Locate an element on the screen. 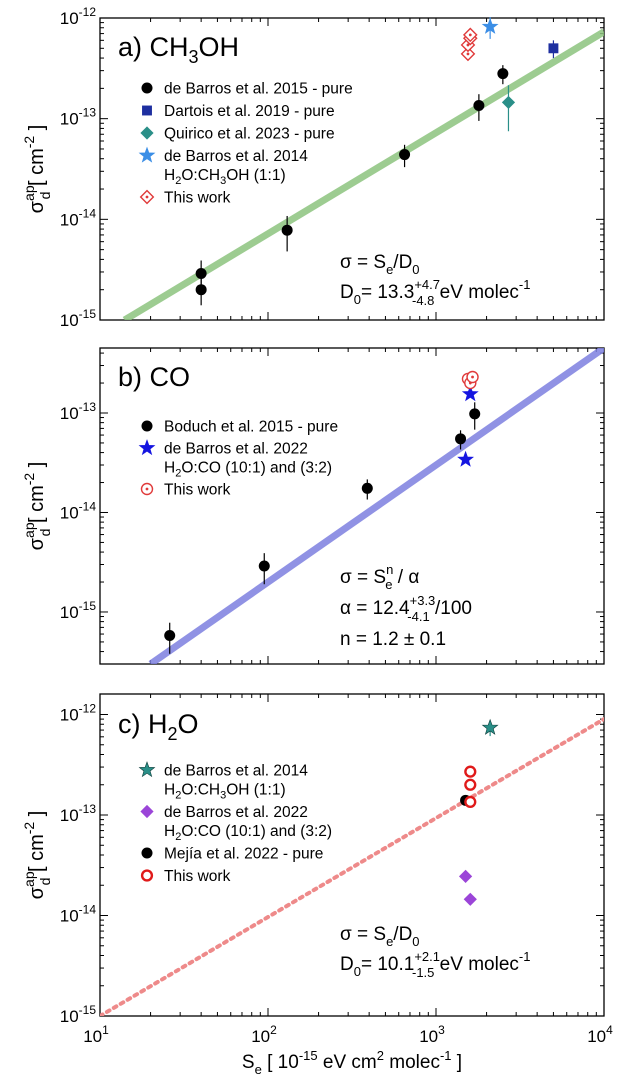  legend-label: Dartois et al. 2019 - pure is located at coordinates (249, 111).